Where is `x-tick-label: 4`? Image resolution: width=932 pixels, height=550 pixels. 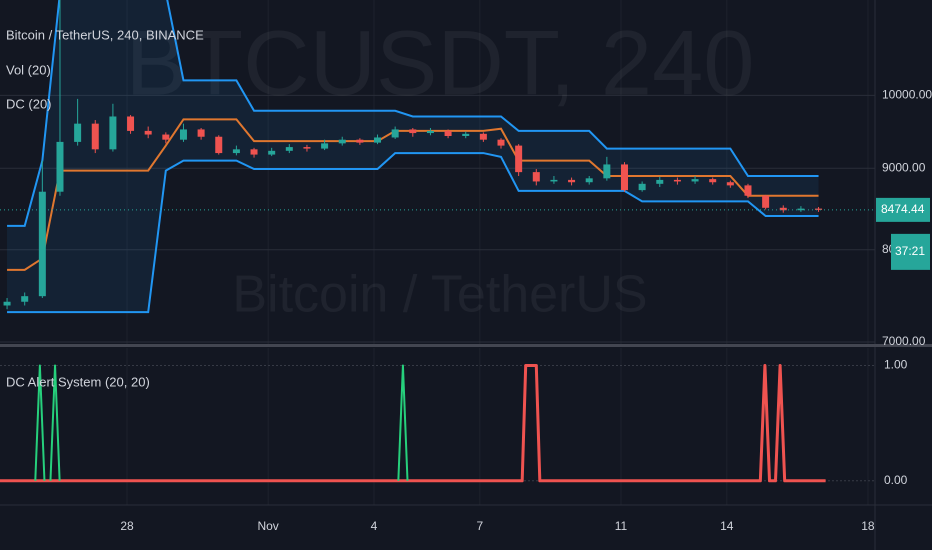
x-tick-label: 4 is located at coordinates (374, 526).